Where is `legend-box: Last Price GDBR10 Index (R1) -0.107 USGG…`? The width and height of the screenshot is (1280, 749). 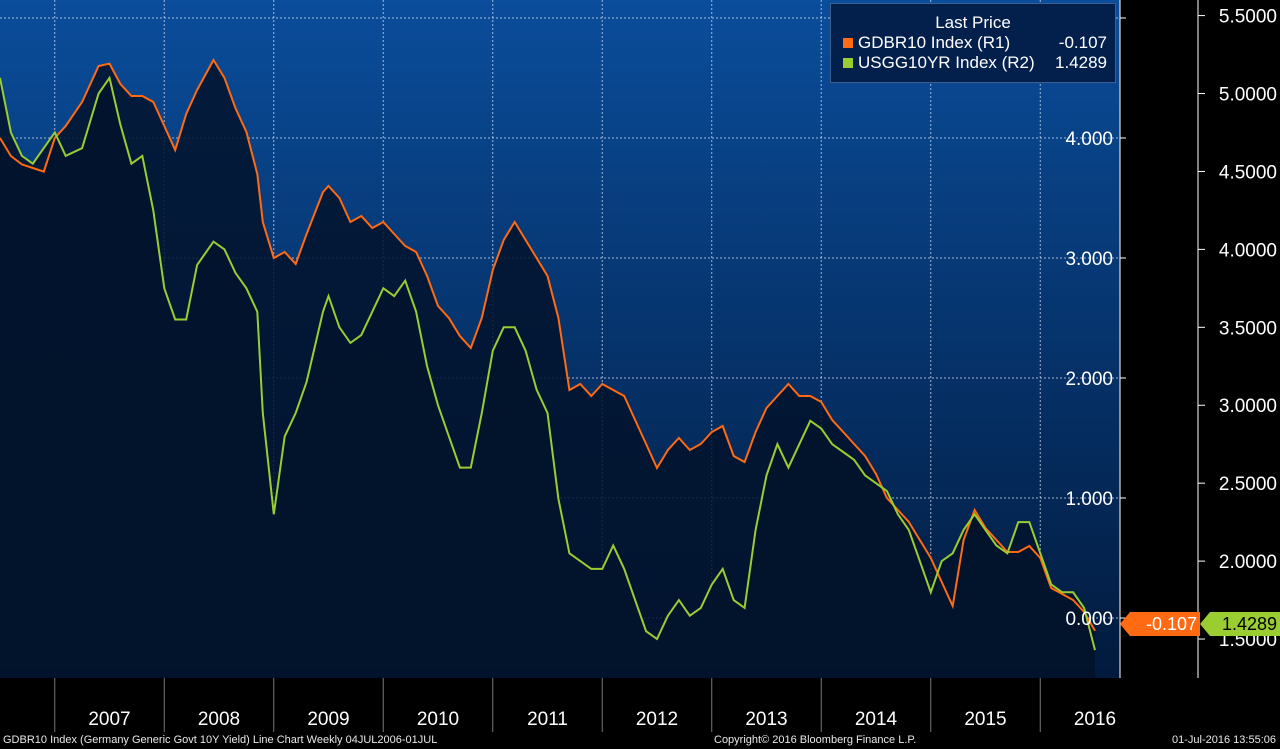
legend-box: Last Price GDBR10 Index (R1) -0.107 USGG… is located at coordinates (973, 43).